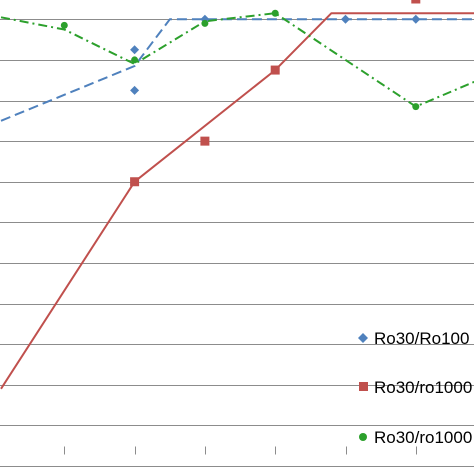 The image size is (474, 474). Describe the element at coordinates (363, 338) in the screenshot. I see `legend-marker-diamond` at that location.